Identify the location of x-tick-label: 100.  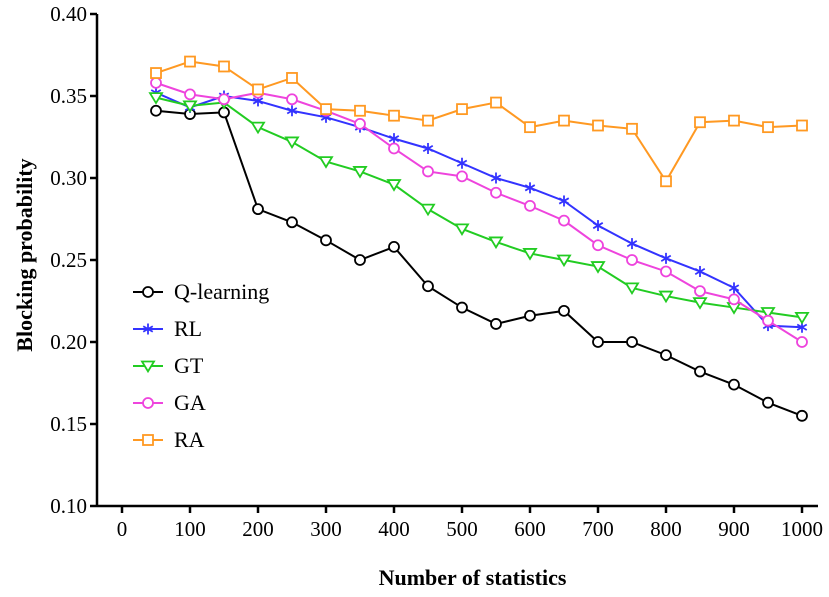
(190, 529).